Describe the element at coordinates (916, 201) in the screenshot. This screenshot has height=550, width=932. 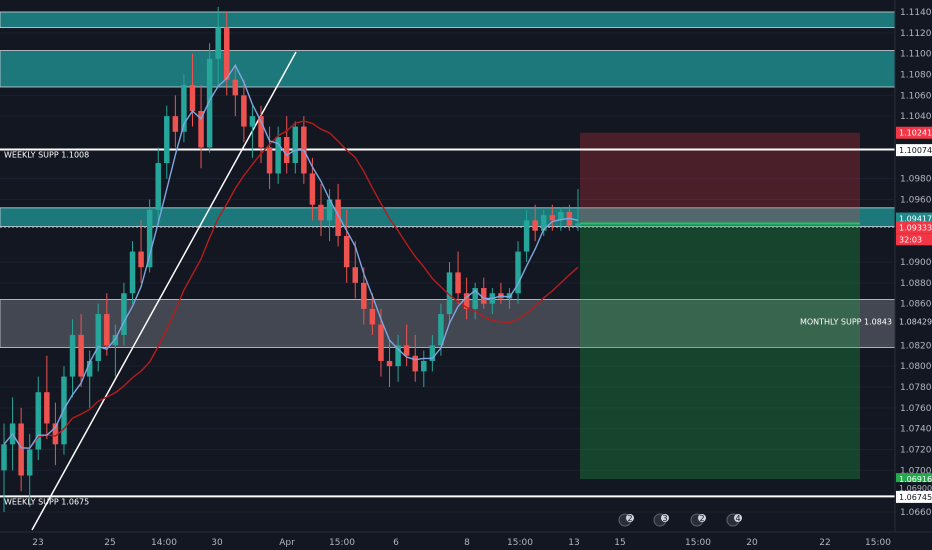
I see `price-tick-label: 1.09600` at that location.